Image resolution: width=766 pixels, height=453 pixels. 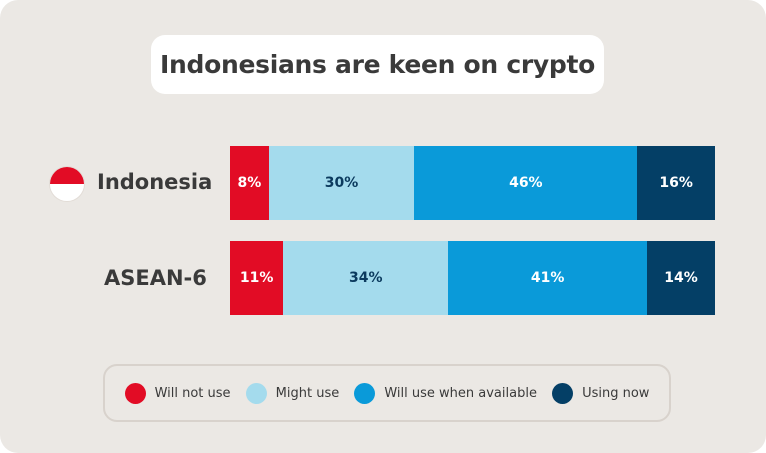 What do you see at coordinates (192, 393) in the screenshot?
I see `legend-label: Will not use` at bounding box center [192, 393].